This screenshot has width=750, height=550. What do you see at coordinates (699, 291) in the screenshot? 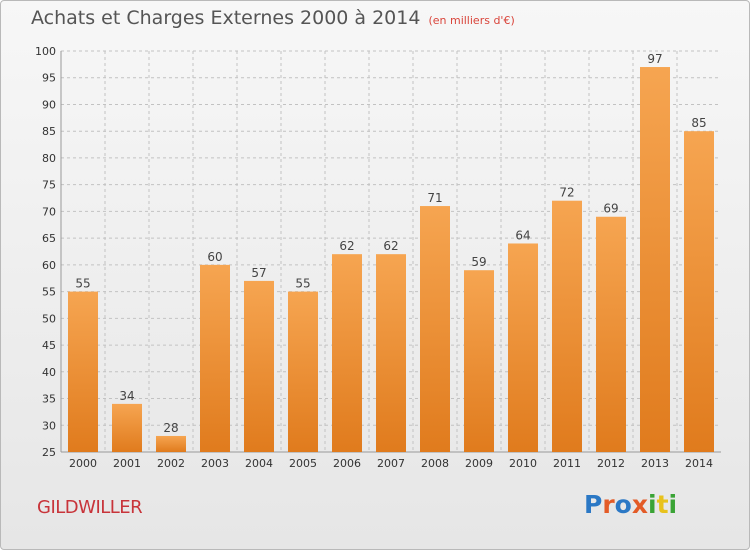
I see `bar-2014` at bounding box center [699, 291].